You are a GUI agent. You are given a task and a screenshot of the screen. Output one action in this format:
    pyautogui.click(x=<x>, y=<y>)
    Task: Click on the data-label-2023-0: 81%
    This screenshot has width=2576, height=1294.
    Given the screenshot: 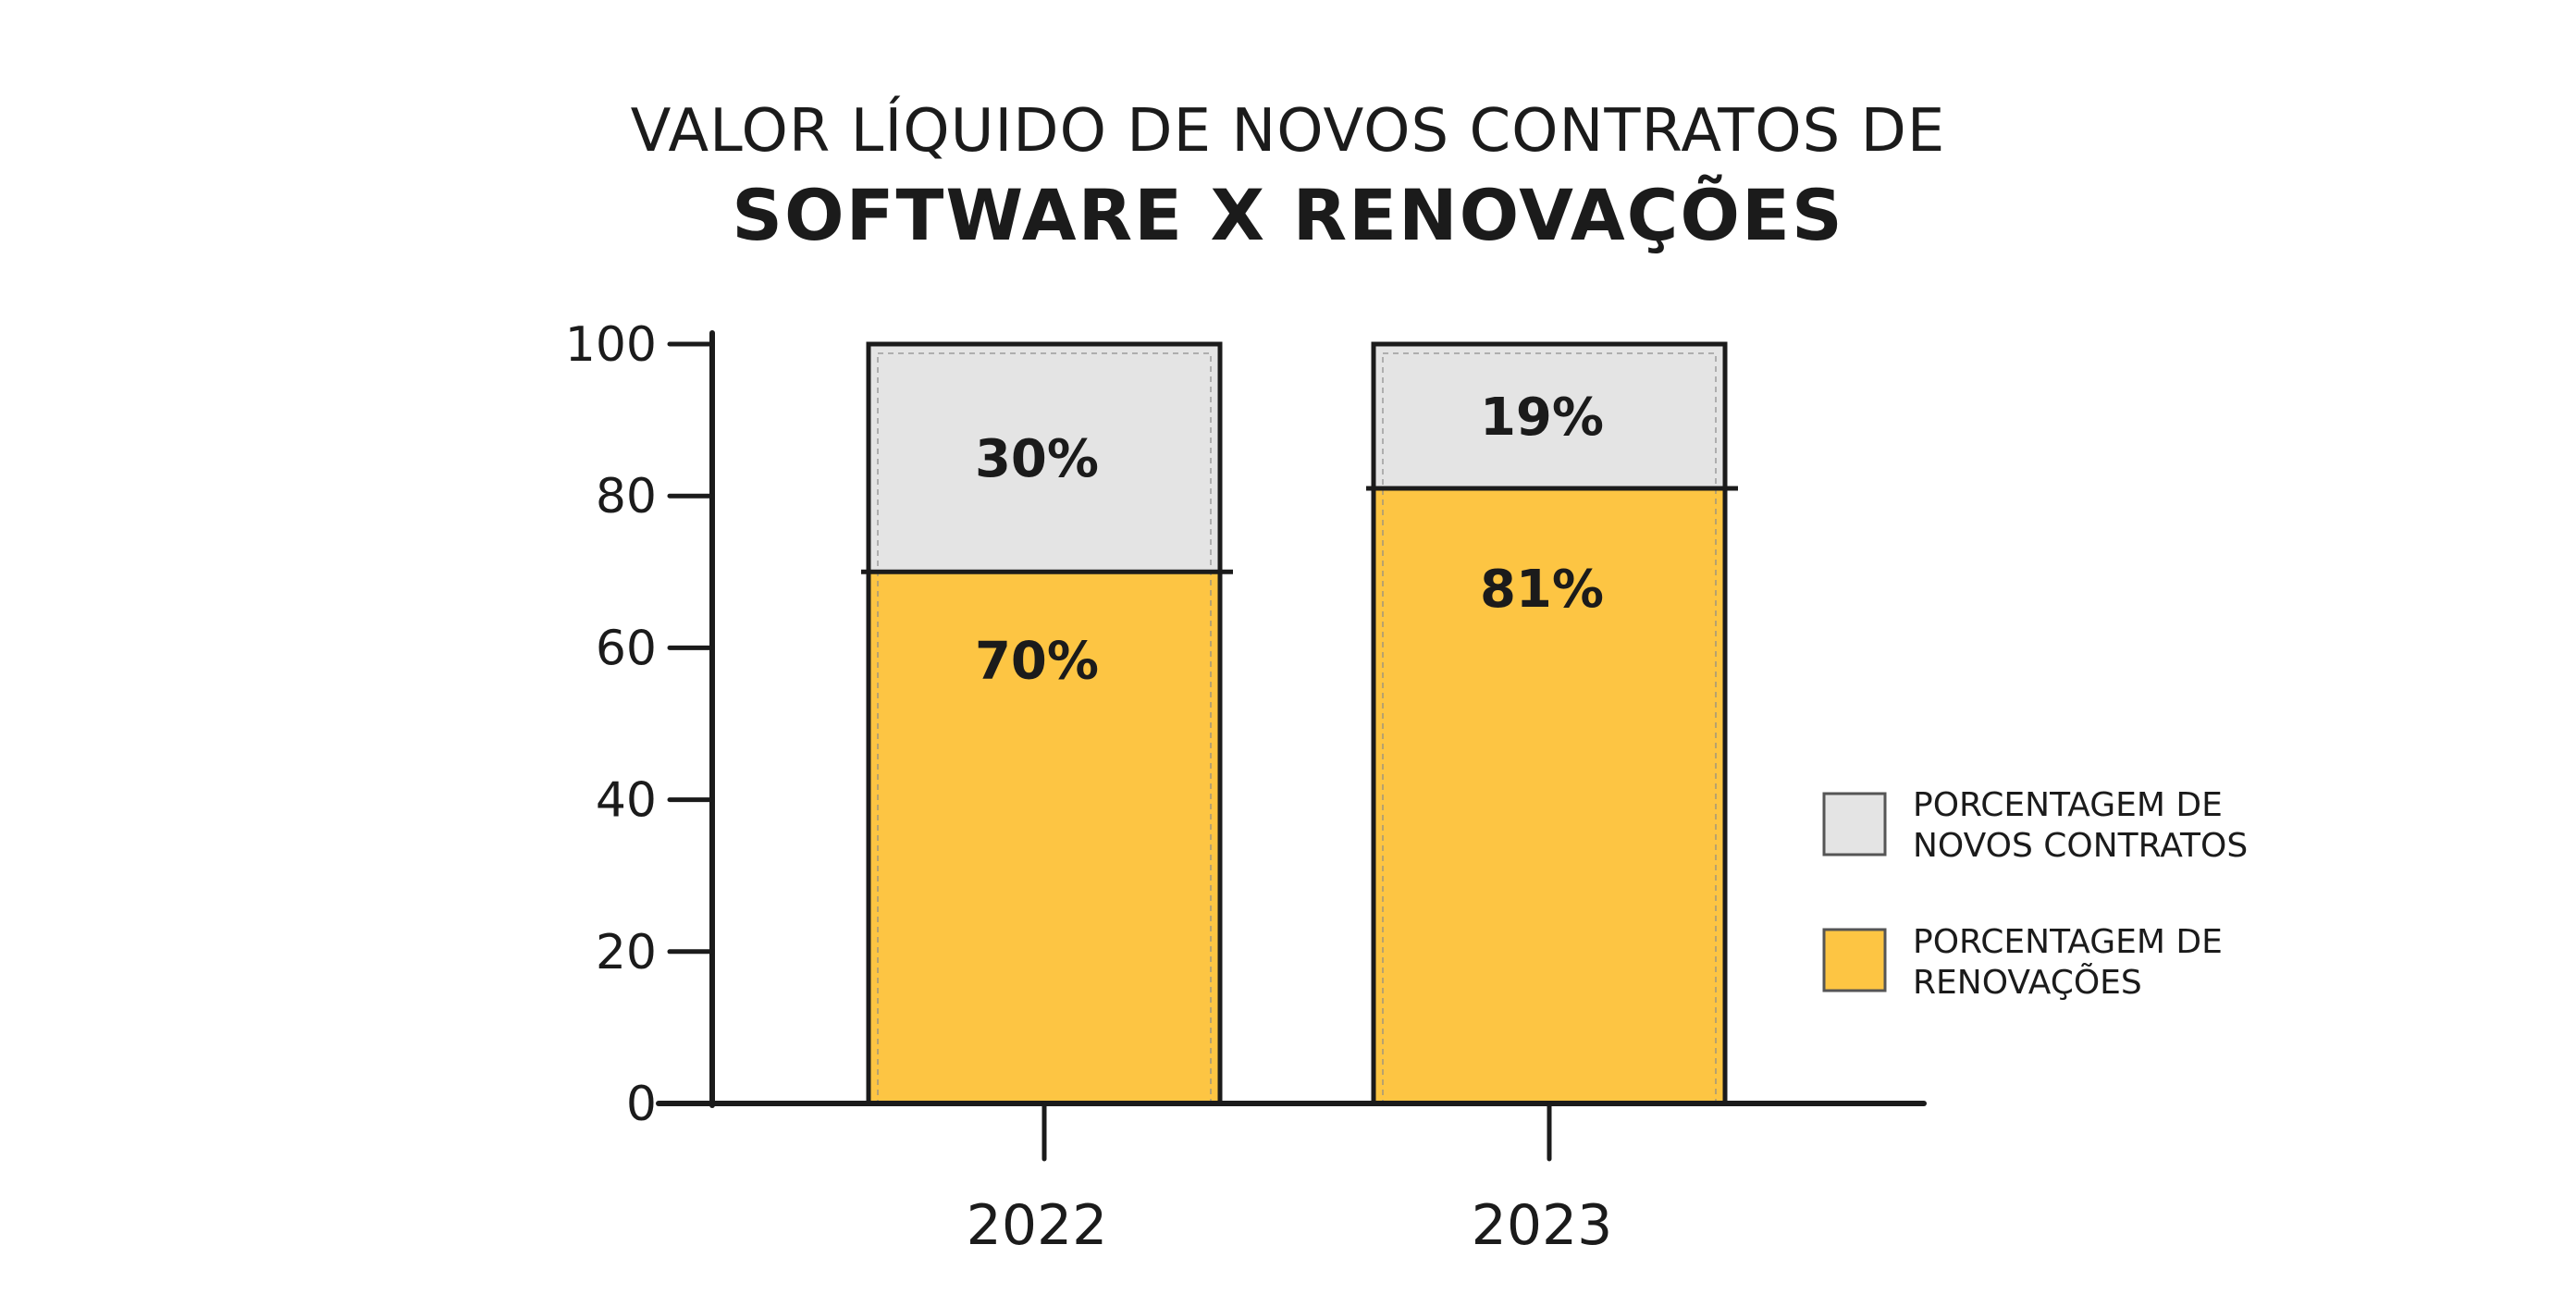 What is the action you would take?
    pyautogui.click(x=1542, y=590)
    